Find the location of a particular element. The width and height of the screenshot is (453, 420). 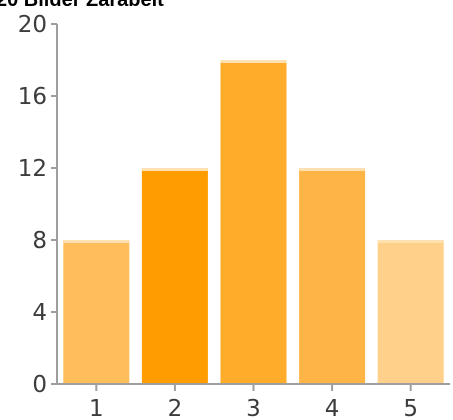

y-tick-label: 4 is located at coordinates (39, 313).